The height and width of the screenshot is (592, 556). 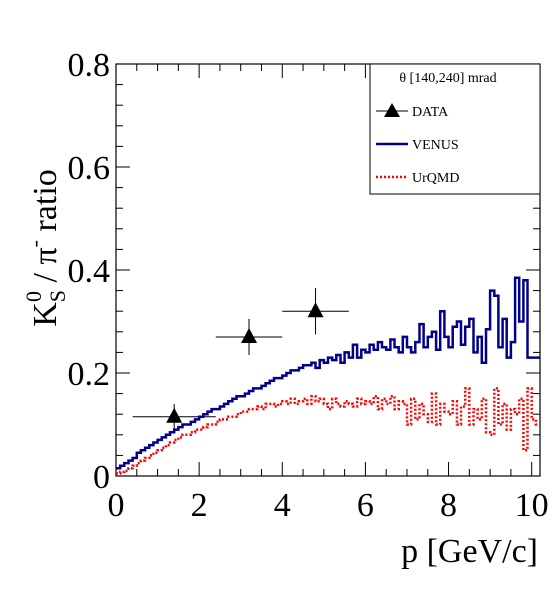 I want to click on y-axis-title-rest: / π, so click(x=45, y=269).